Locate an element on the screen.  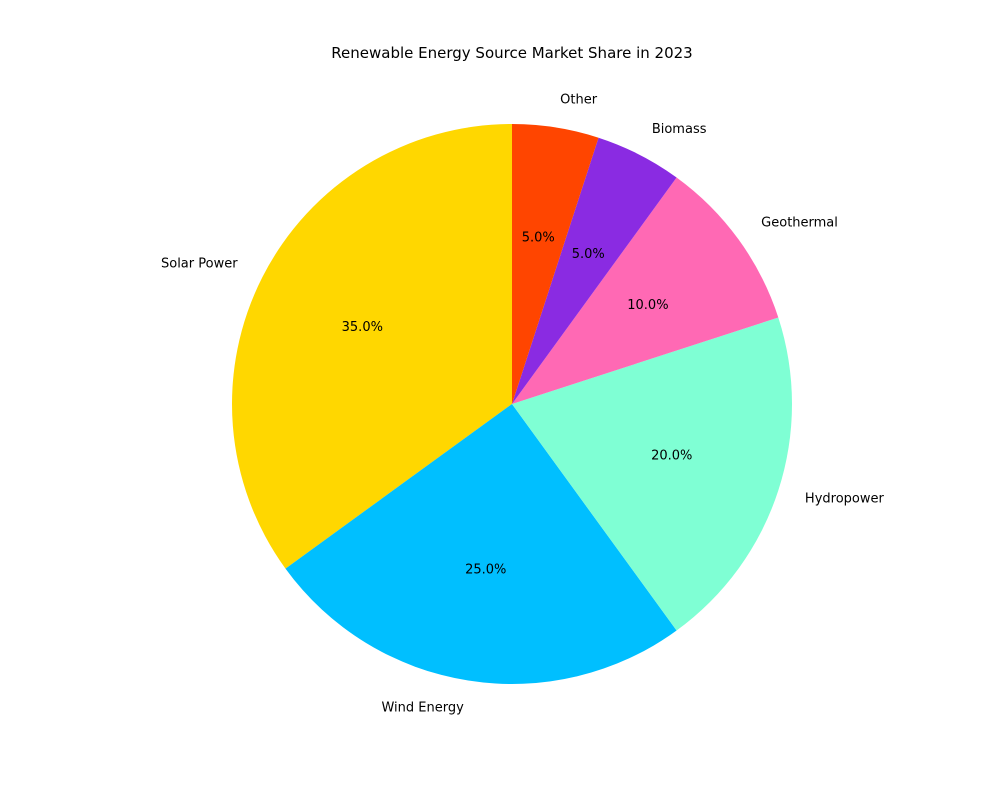
pie-slice-geothermal is located at coordinates (645, 290).